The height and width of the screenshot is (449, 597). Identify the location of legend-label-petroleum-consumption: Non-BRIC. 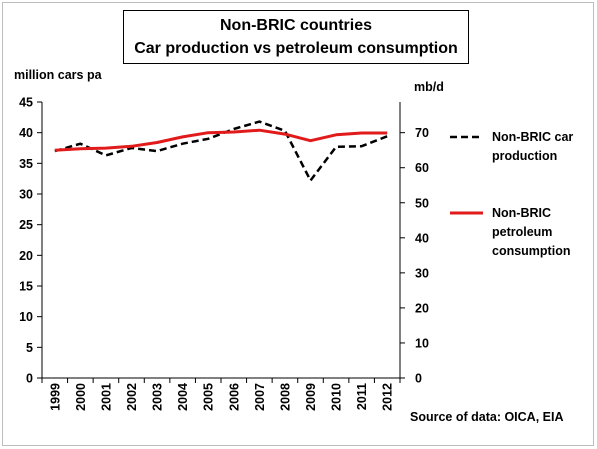
(521, 213).